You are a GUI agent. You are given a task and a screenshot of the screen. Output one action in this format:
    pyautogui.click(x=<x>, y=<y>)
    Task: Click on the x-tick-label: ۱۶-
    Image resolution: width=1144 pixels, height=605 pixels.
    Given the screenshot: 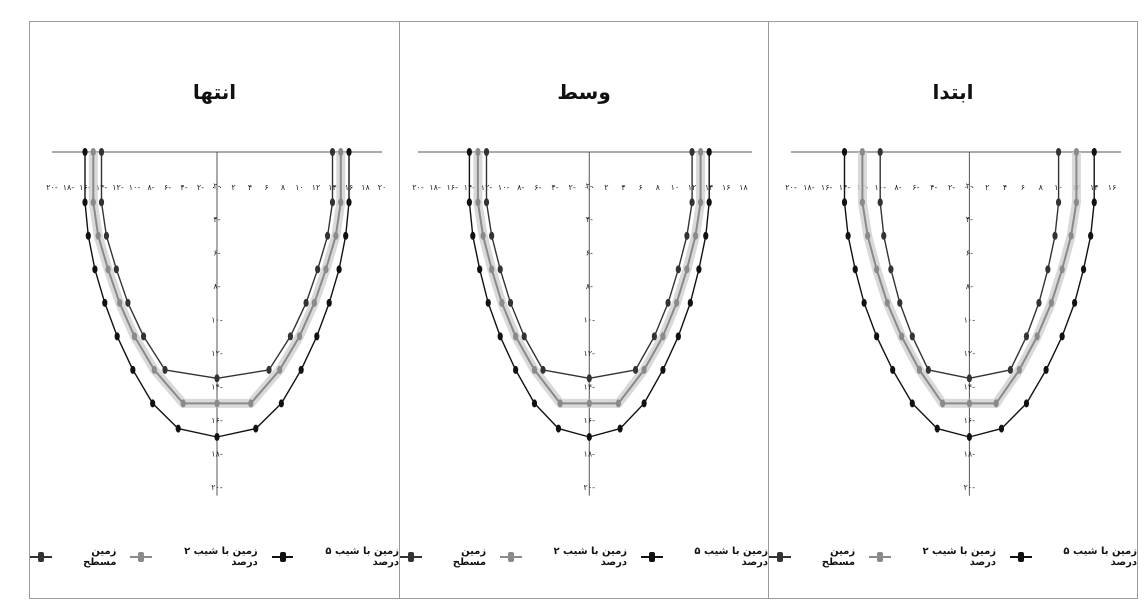 What is the action you would take?
    pyautogui.click(x=453, y=187)
    